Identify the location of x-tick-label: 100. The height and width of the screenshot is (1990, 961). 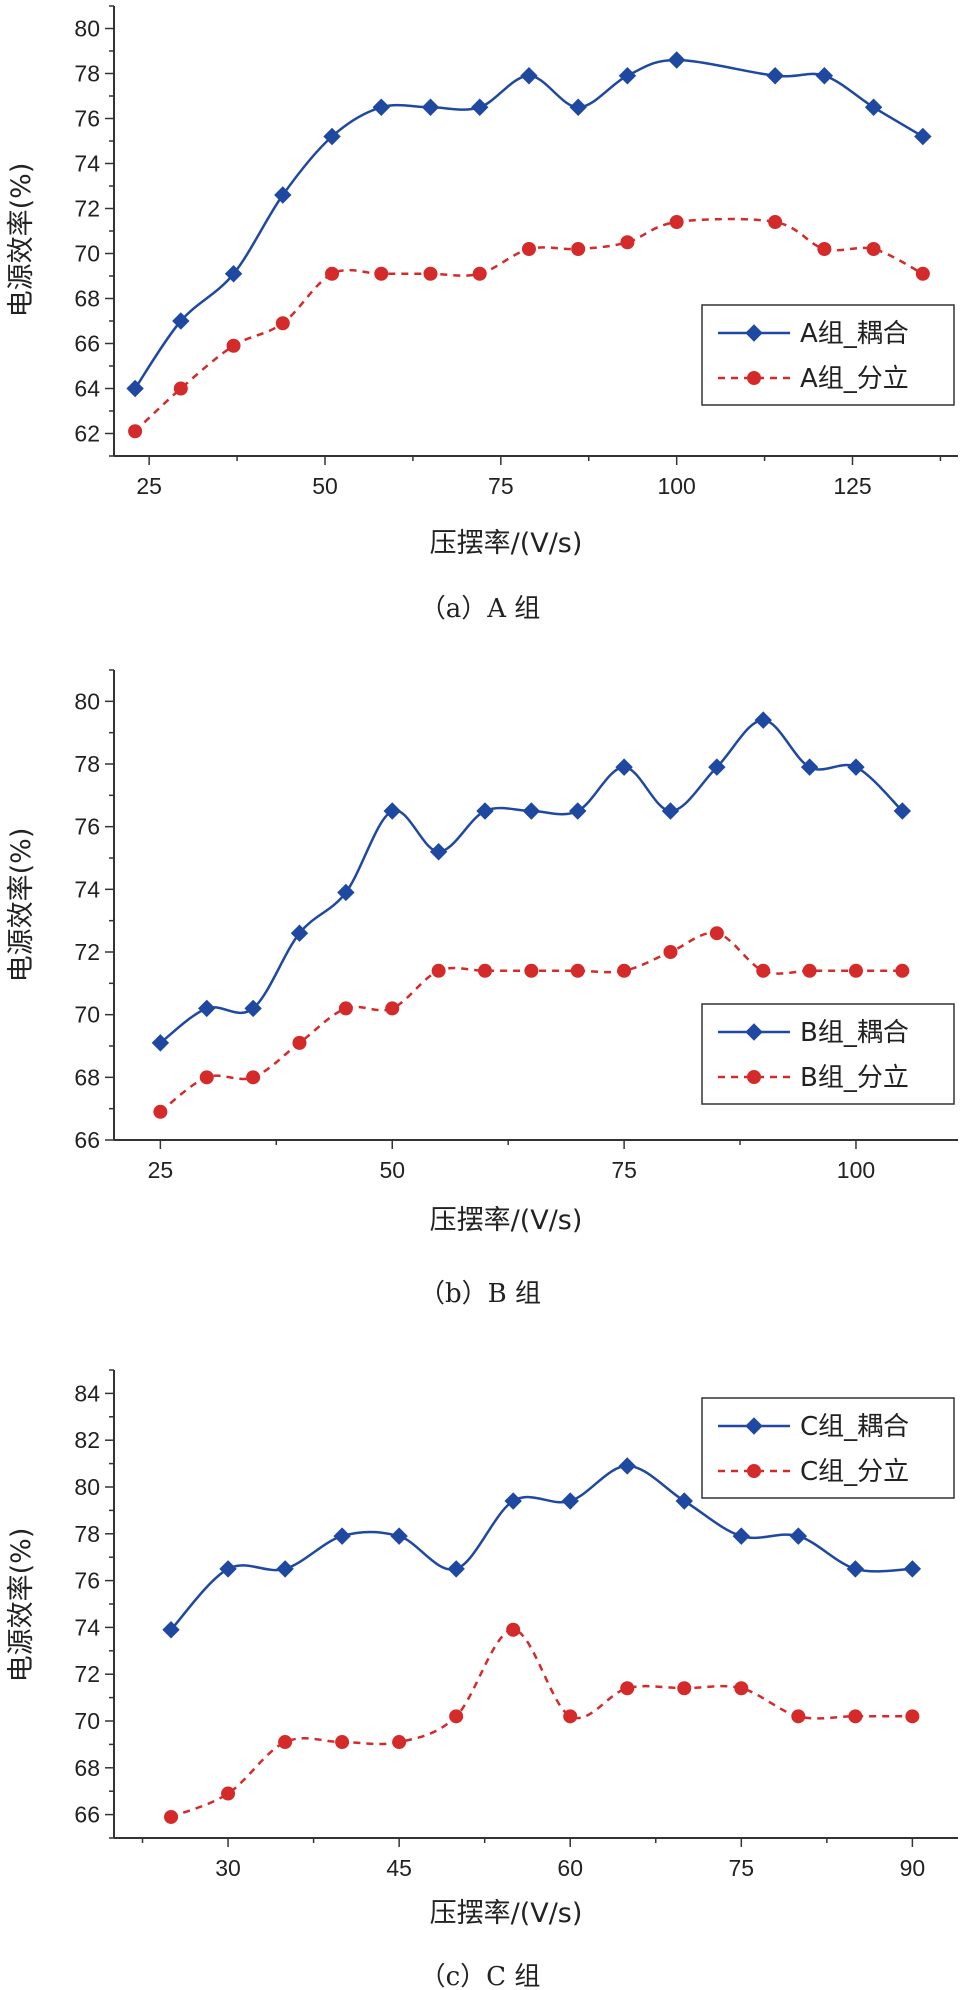
(676, 486).